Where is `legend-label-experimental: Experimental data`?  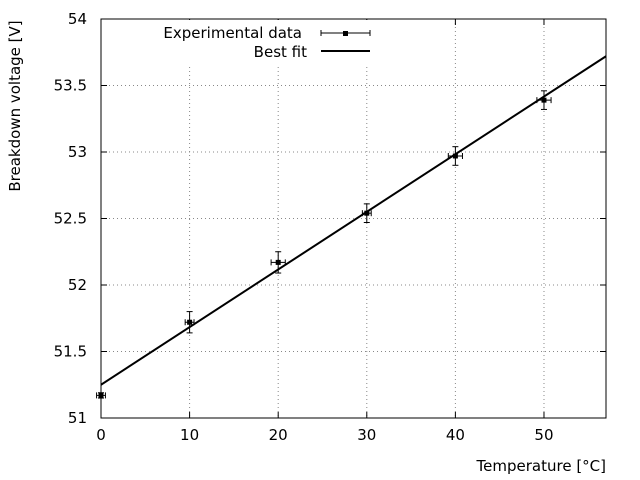
legend-label-experimental: Experimental data is located at coordinates (232, 33).